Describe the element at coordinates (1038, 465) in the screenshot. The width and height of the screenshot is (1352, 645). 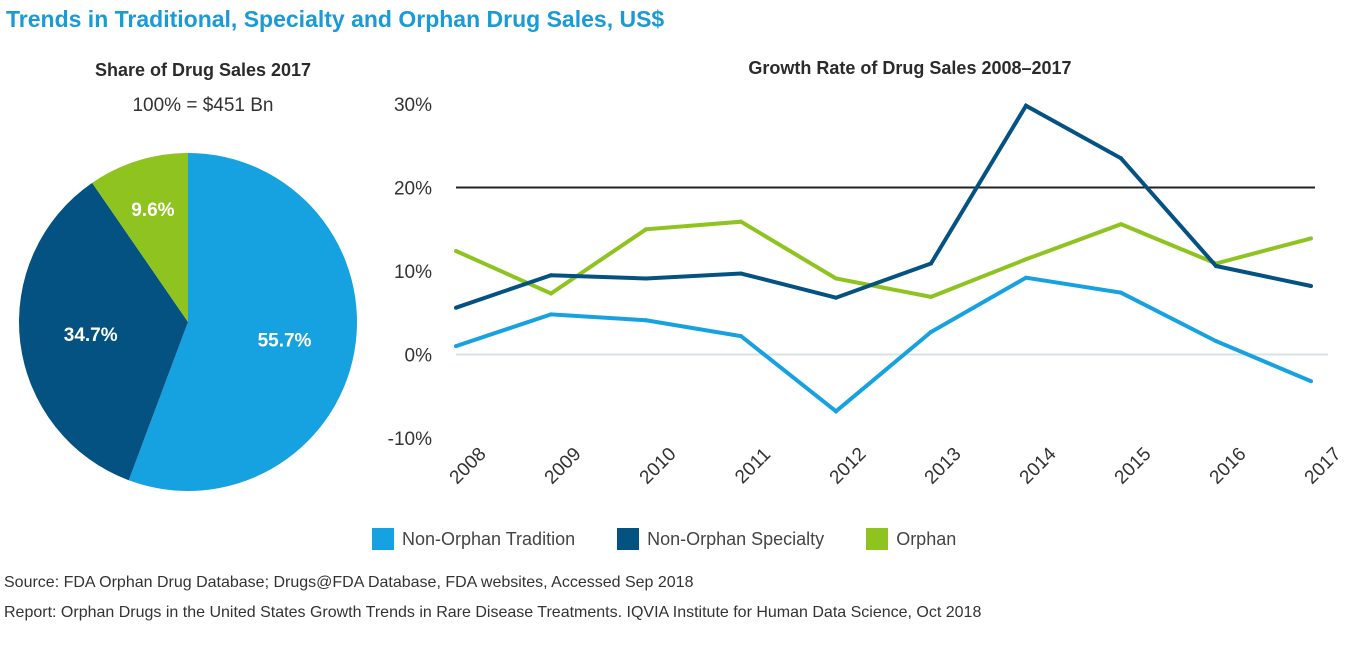
I see `x-tick-label: 2014` at that location.